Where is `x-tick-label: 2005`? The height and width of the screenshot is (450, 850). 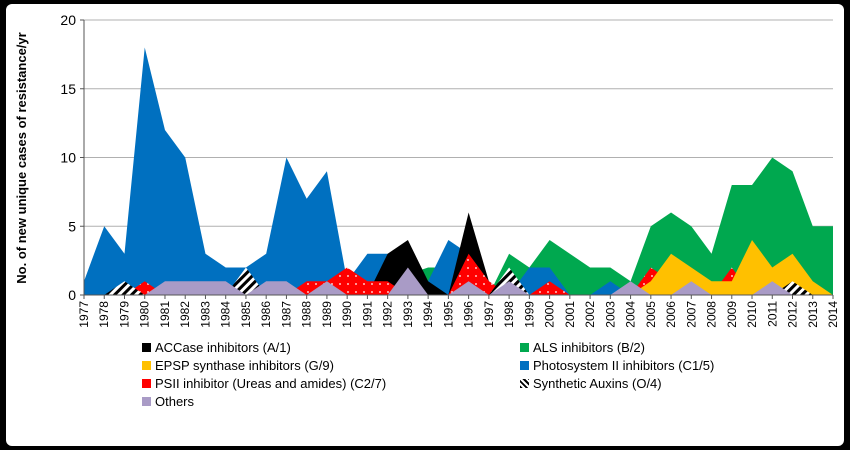 x-tick-label: 2005 is located at coordinates (651, 314).